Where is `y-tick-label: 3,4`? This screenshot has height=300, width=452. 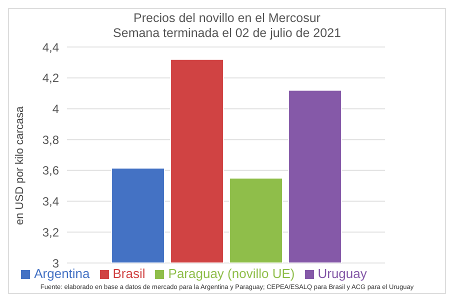
y-tick-label: 3,4 is located at coordinates (51, 201).